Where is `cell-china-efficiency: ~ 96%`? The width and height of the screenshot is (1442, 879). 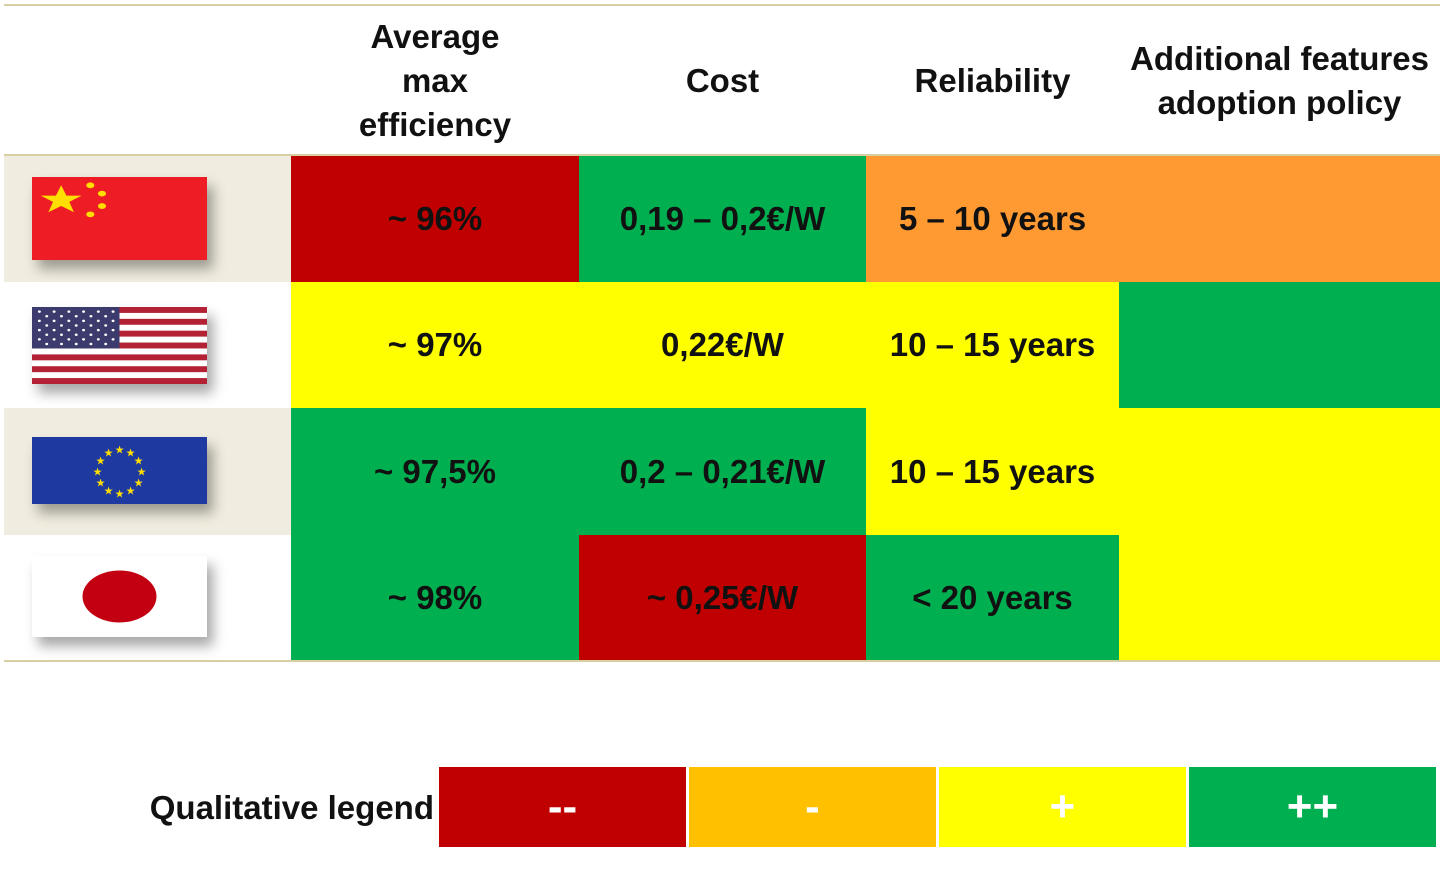
cell-china-efficiency: ~ 96% is located at coordinates (435, 219).